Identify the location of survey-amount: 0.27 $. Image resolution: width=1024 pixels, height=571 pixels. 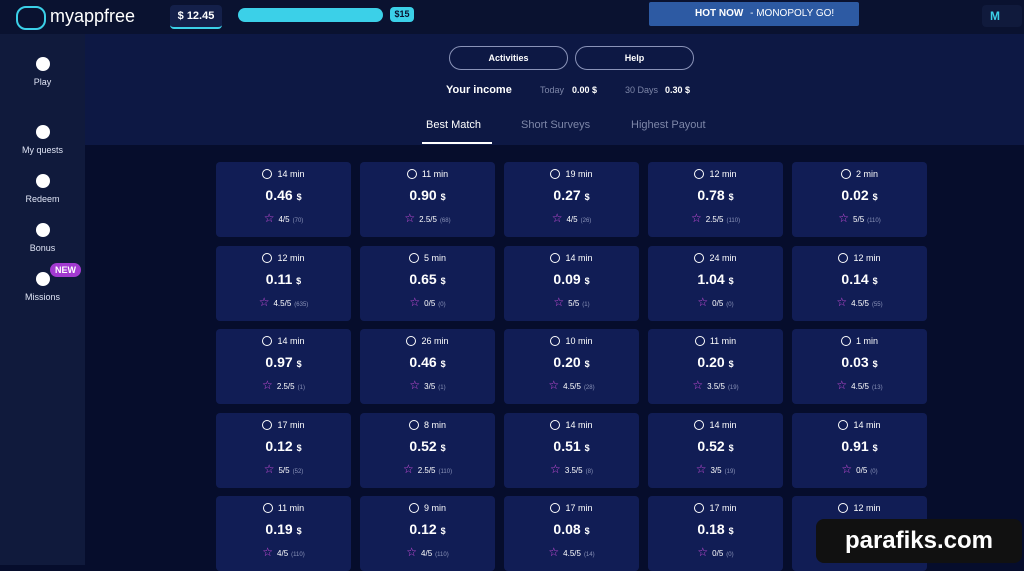
(571, 195).